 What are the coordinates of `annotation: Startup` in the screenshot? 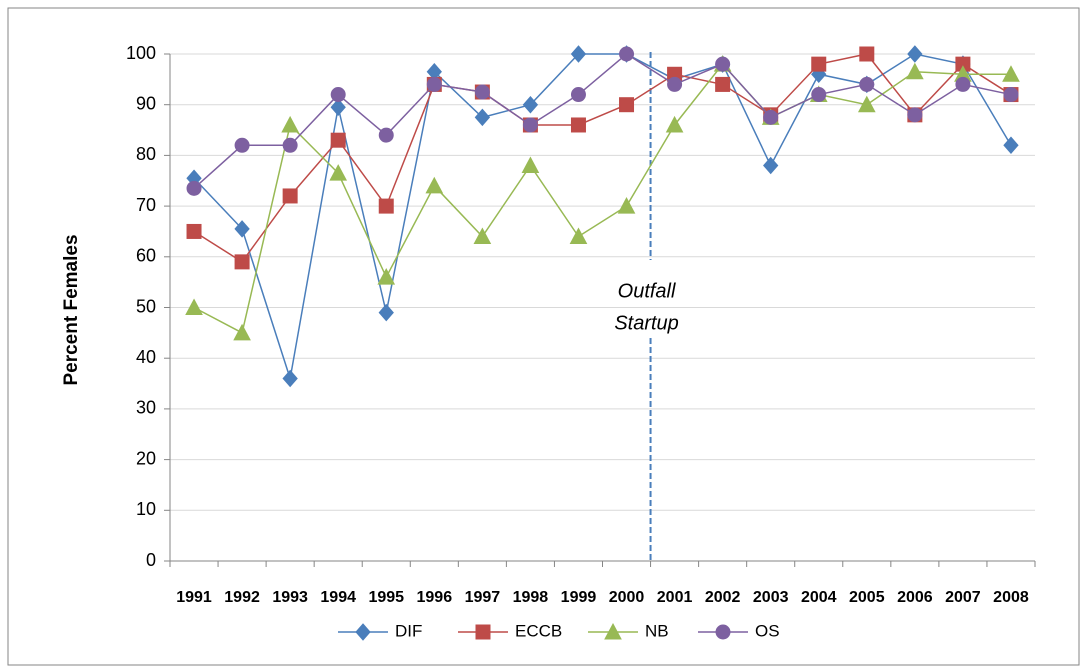 It's located at (646, 323).